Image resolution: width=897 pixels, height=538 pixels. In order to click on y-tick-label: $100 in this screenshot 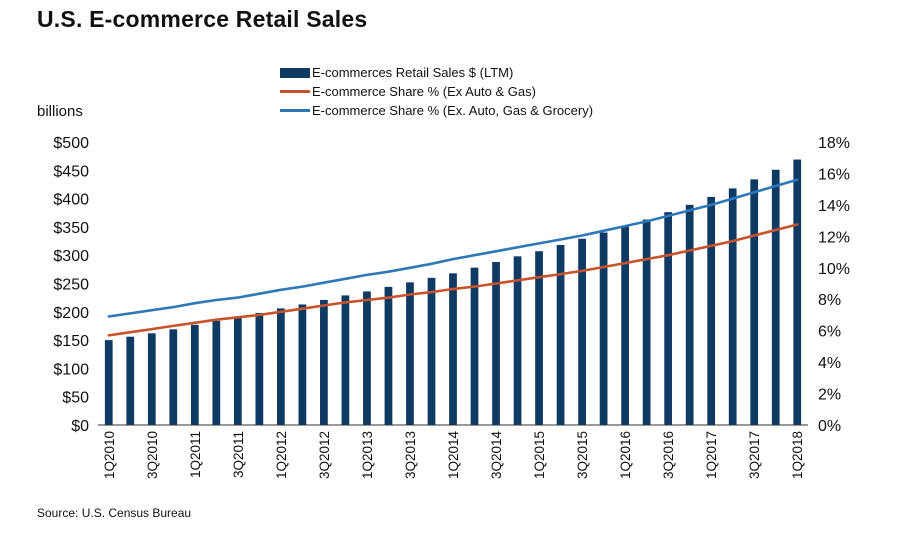, I will do `click(71, 369)`.